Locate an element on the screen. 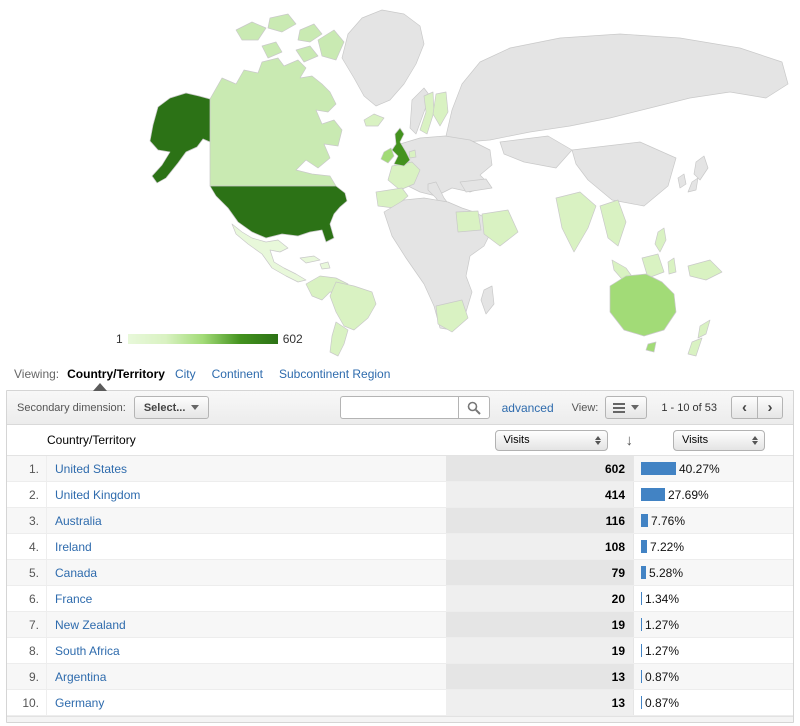  country-link: South Africa is located at coordinates (87, 650).